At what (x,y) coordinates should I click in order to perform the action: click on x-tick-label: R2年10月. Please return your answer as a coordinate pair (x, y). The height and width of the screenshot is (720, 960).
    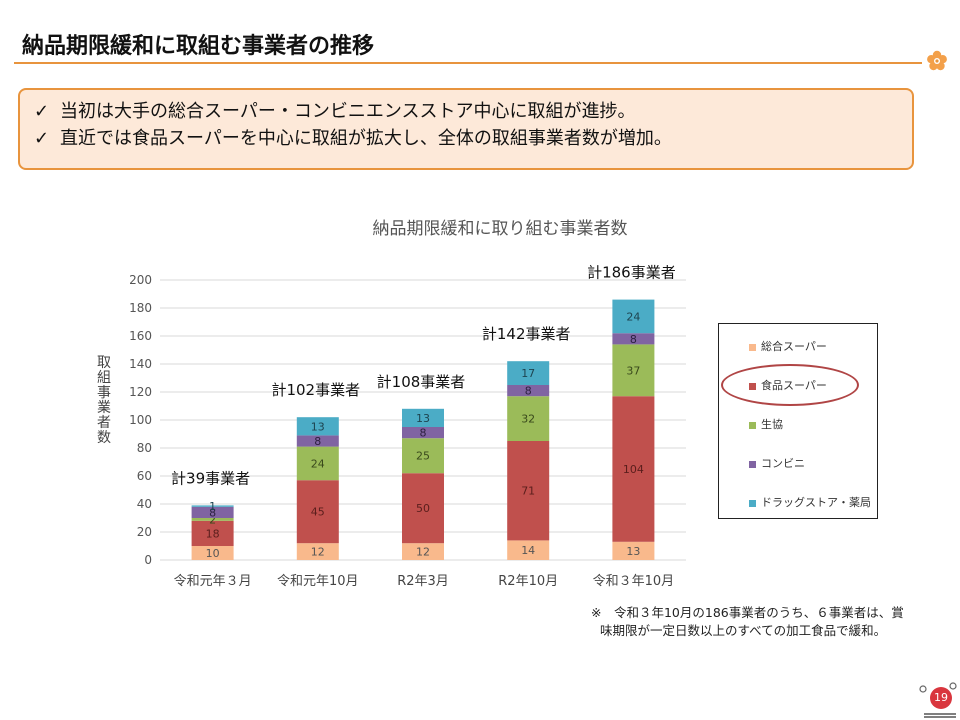
    Looking at the image, I should click on (528, 581).